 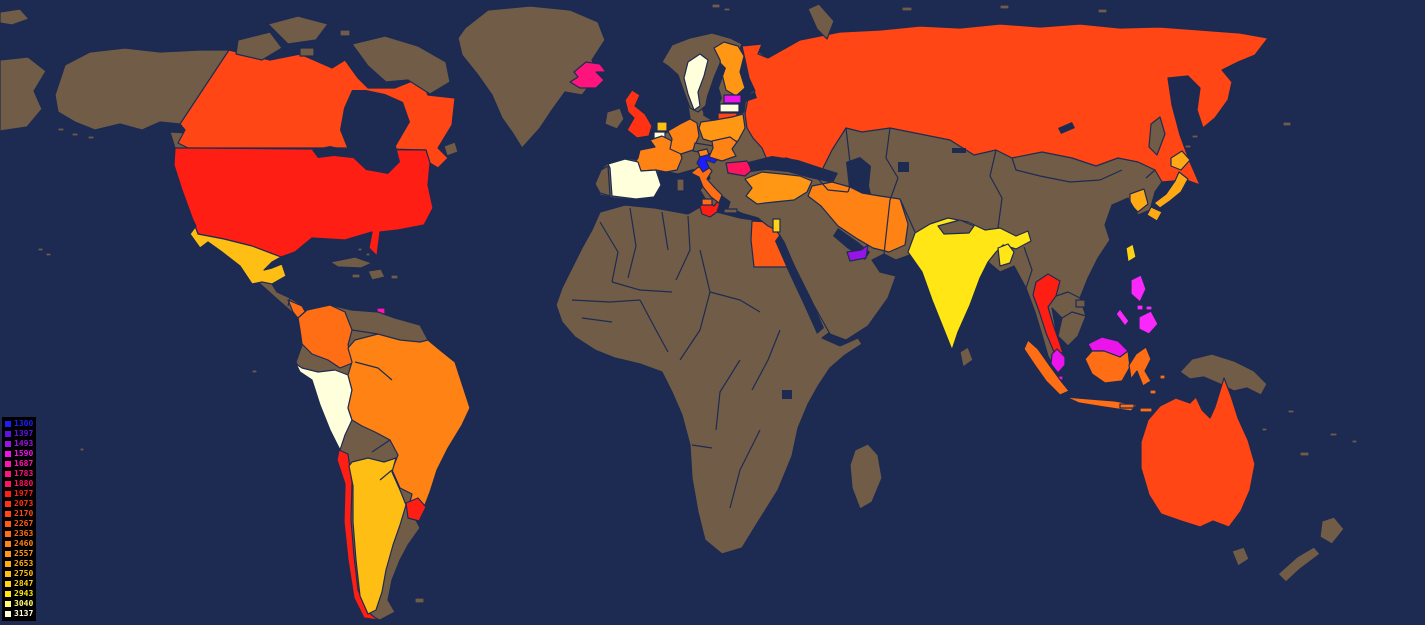 What do you see at coordinates (24, 523) in the screenshot?
I see `legend-value: 2267` at bounding box center [24, 523].